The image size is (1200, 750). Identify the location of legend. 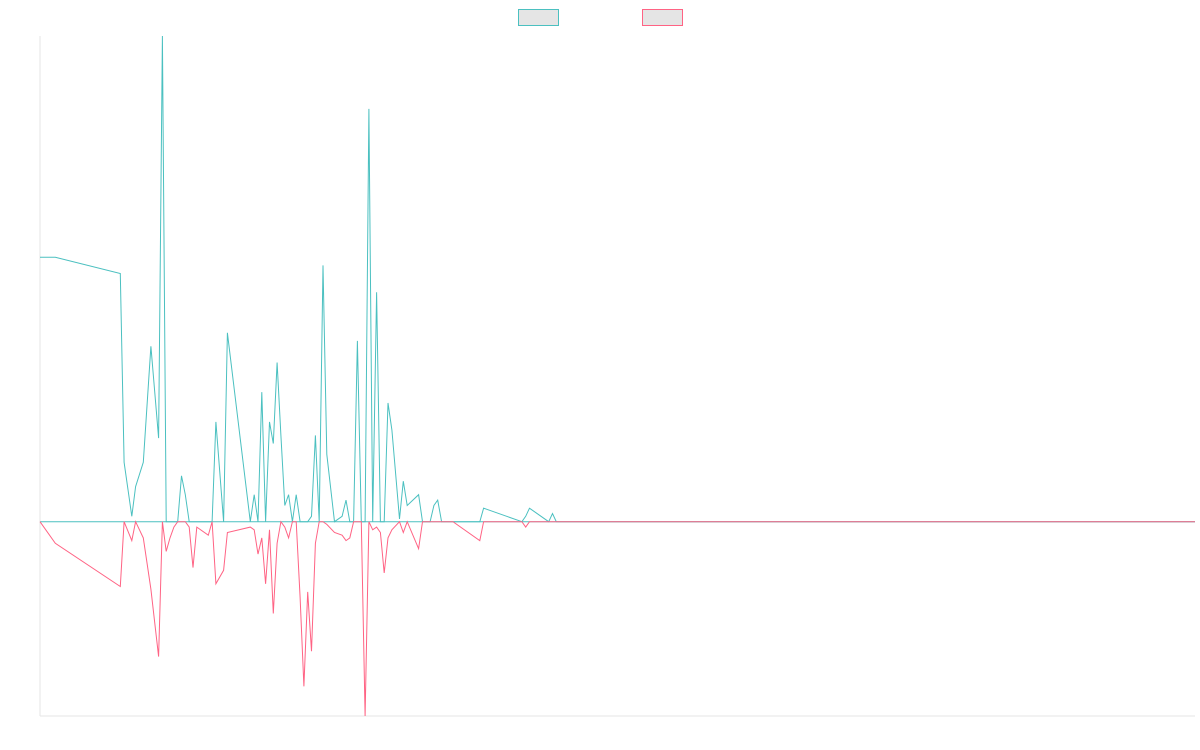
(600, 17).